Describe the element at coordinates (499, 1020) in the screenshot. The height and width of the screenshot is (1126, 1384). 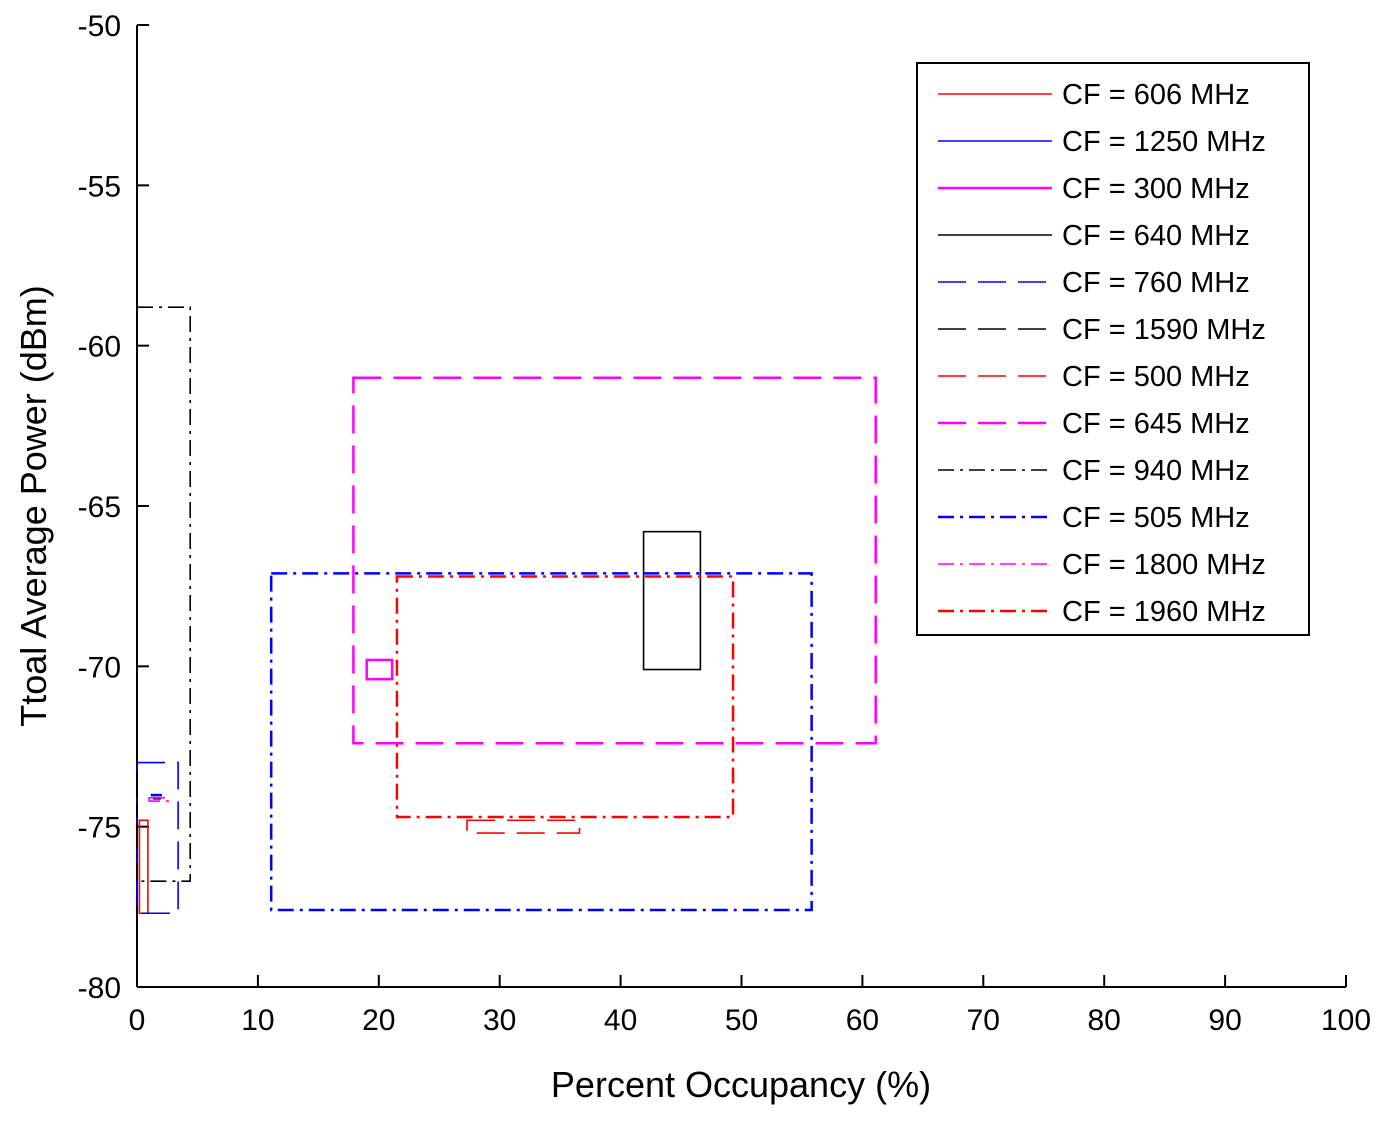
I see `x-tick-label: 30` at that location.